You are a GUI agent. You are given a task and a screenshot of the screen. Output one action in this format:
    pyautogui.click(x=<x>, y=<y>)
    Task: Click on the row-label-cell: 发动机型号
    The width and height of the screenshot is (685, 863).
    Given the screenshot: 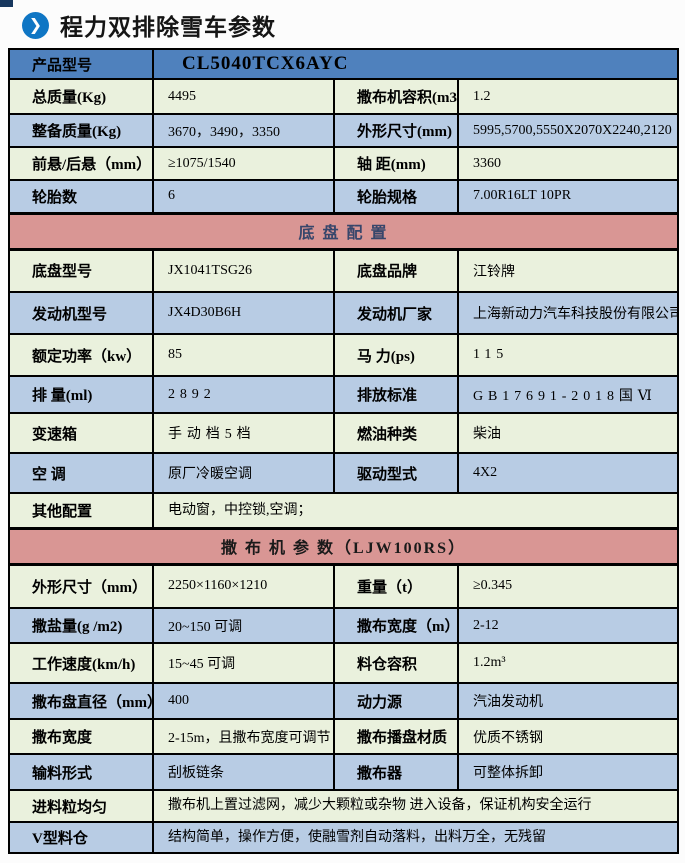 What is the action you would take?
    pyautogui.click(x=81, y=313)
    